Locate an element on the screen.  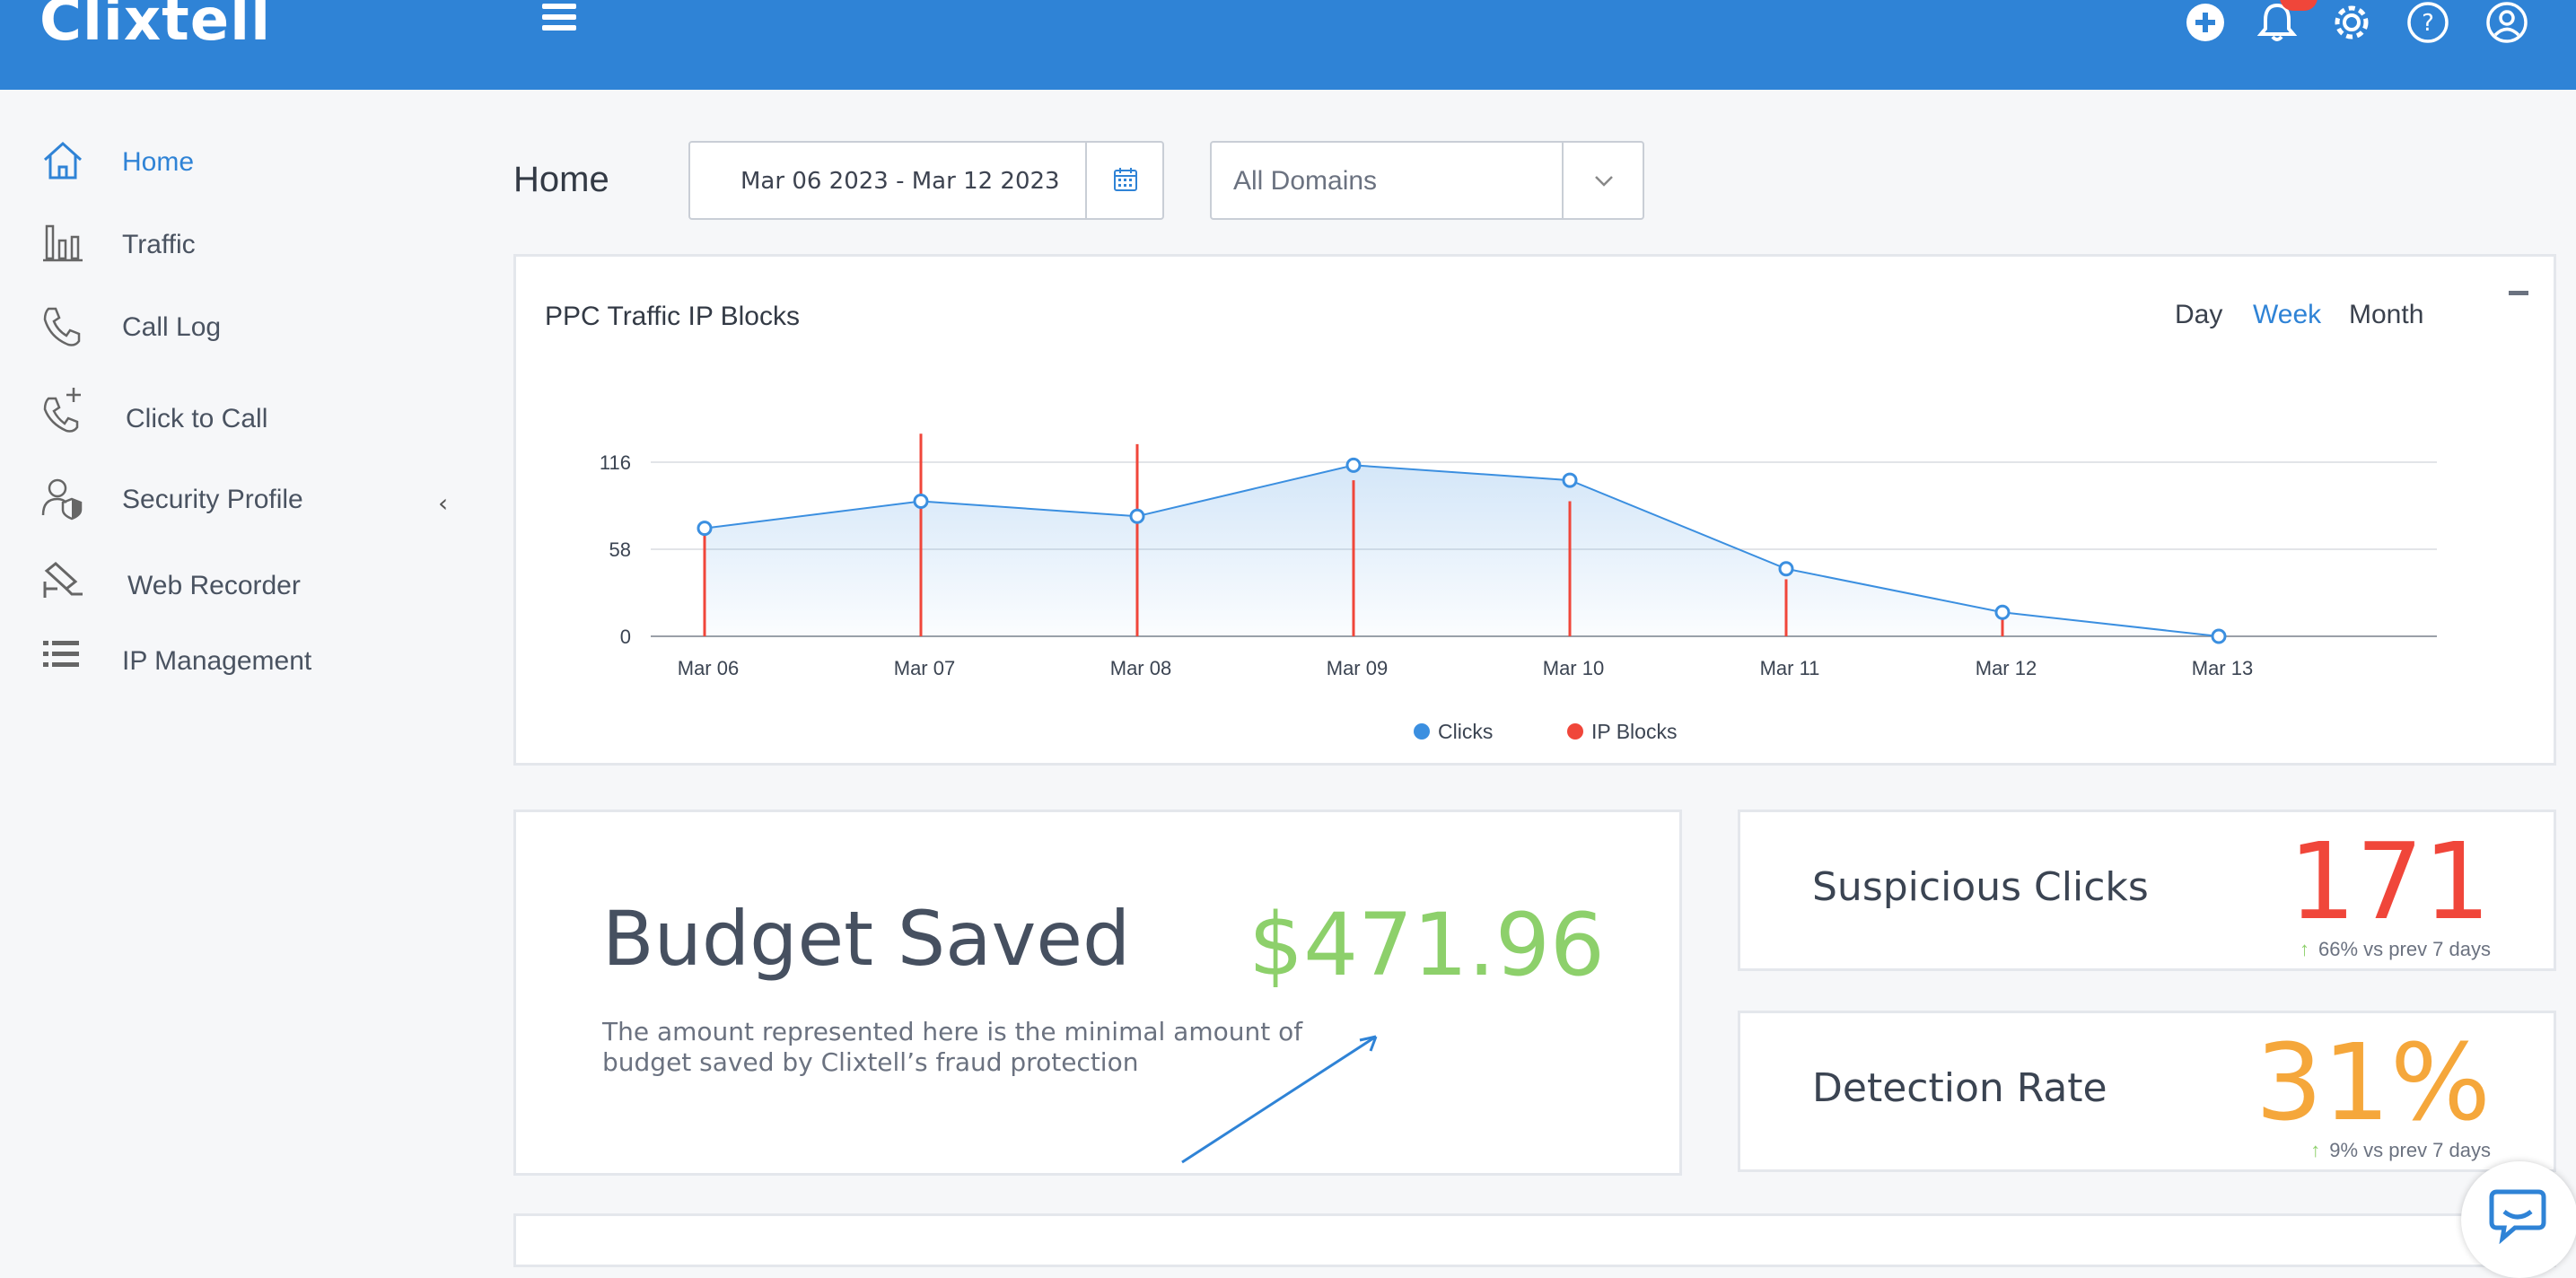
calendar-icon is located at coordinates (1125, 180).